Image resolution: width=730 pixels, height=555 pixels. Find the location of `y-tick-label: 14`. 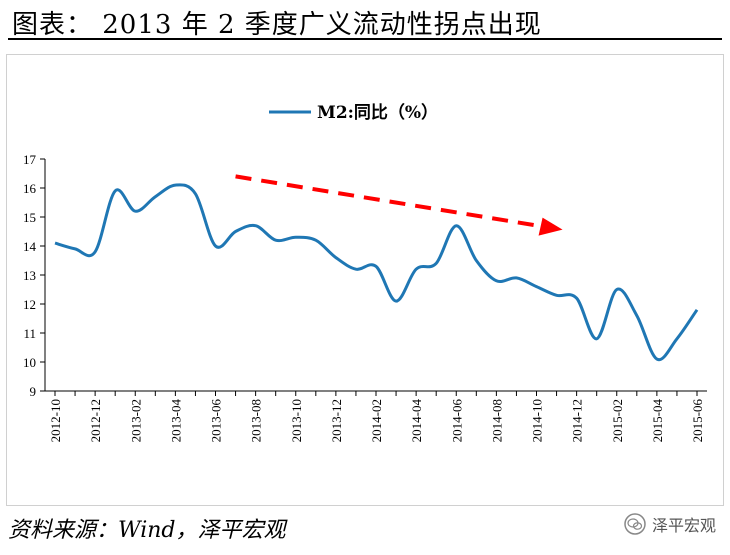

y-tick-label: 14 is located at coordinates (30, 246).